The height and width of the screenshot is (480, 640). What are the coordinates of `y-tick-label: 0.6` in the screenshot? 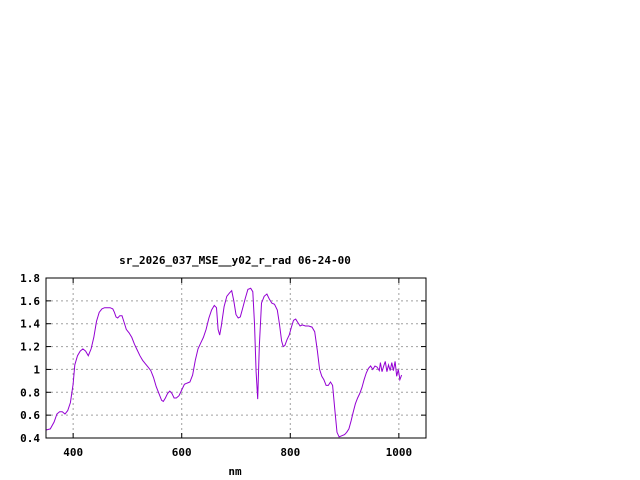 It's located at (30, 415).